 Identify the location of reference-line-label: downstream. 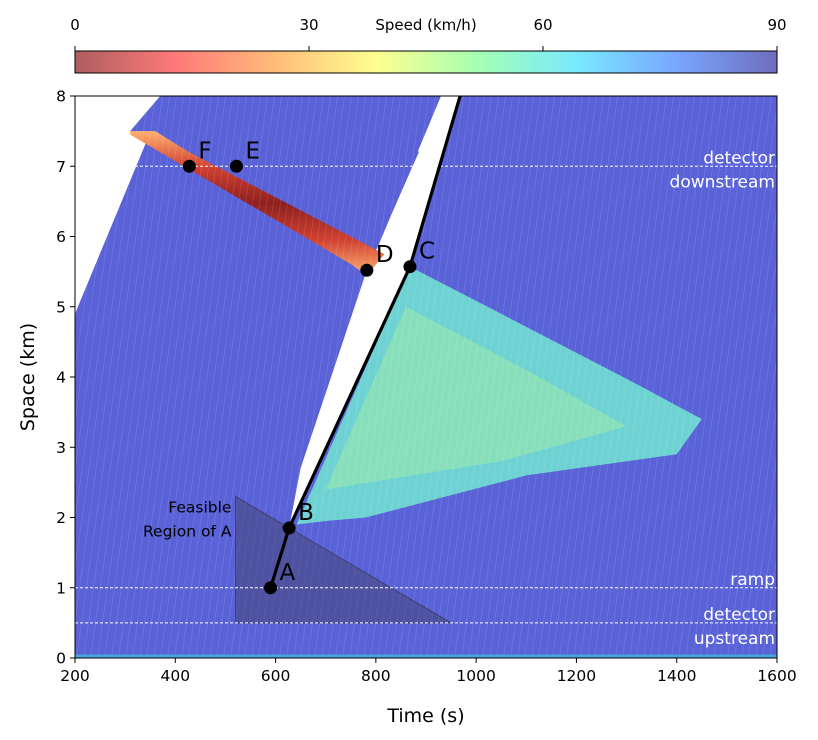
(722, 182).